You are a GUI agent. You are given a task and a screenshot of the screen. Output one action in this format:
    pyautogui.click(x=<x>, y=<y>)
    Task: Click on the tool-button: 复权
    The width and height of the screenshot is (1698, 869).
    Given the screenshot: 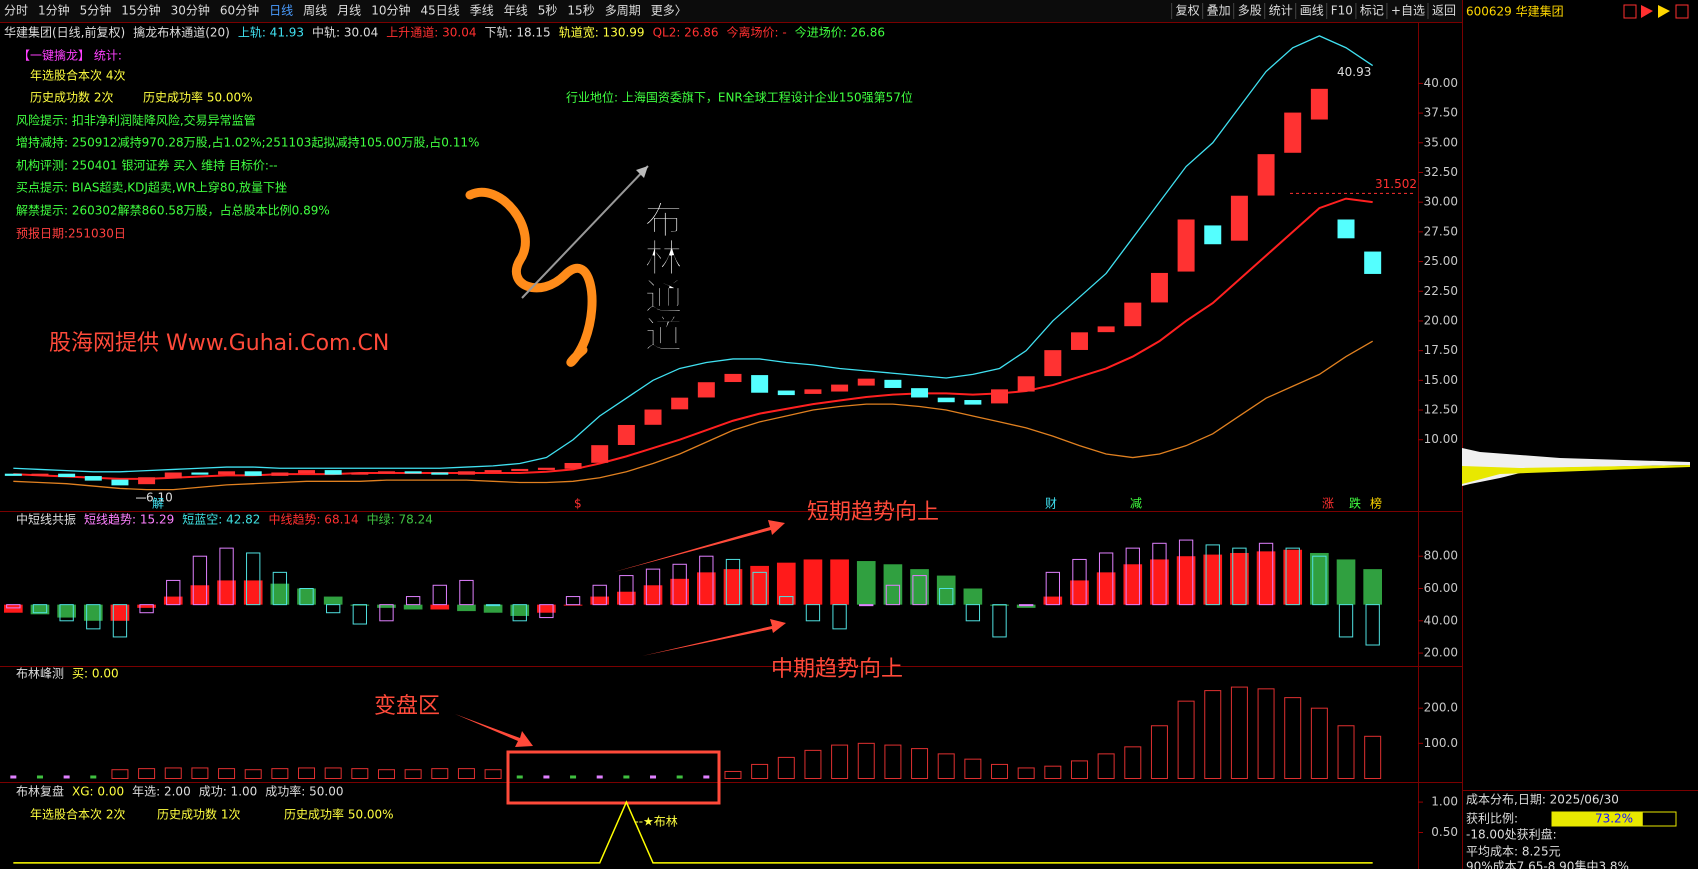 What is the action you would take?
    pyautogui.click(x=1188, y=11)
    